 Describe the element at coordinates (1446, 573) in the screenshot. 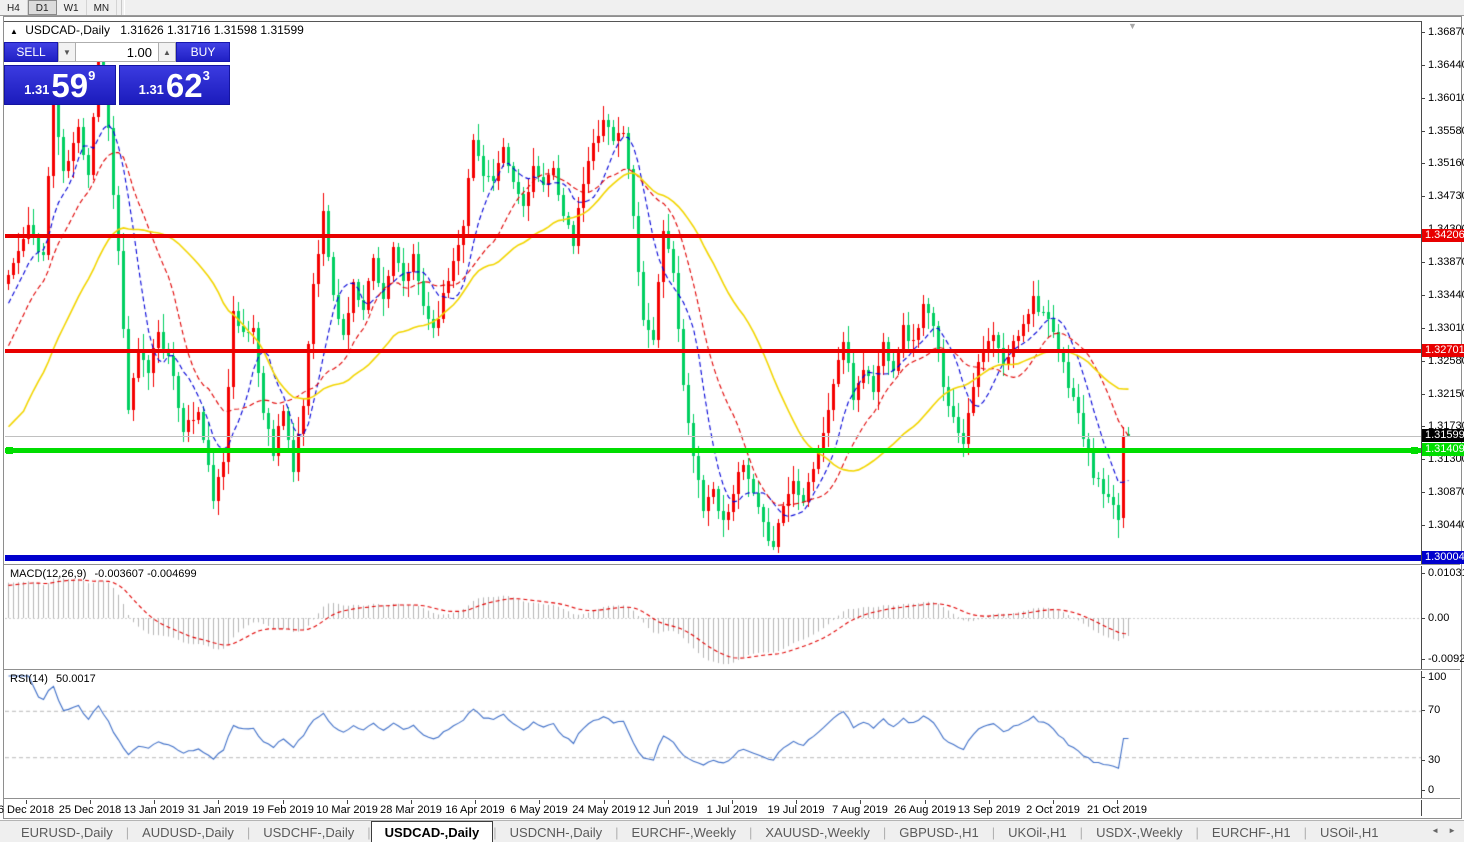

I see `macd-tick-label: 0.010311` at that location.